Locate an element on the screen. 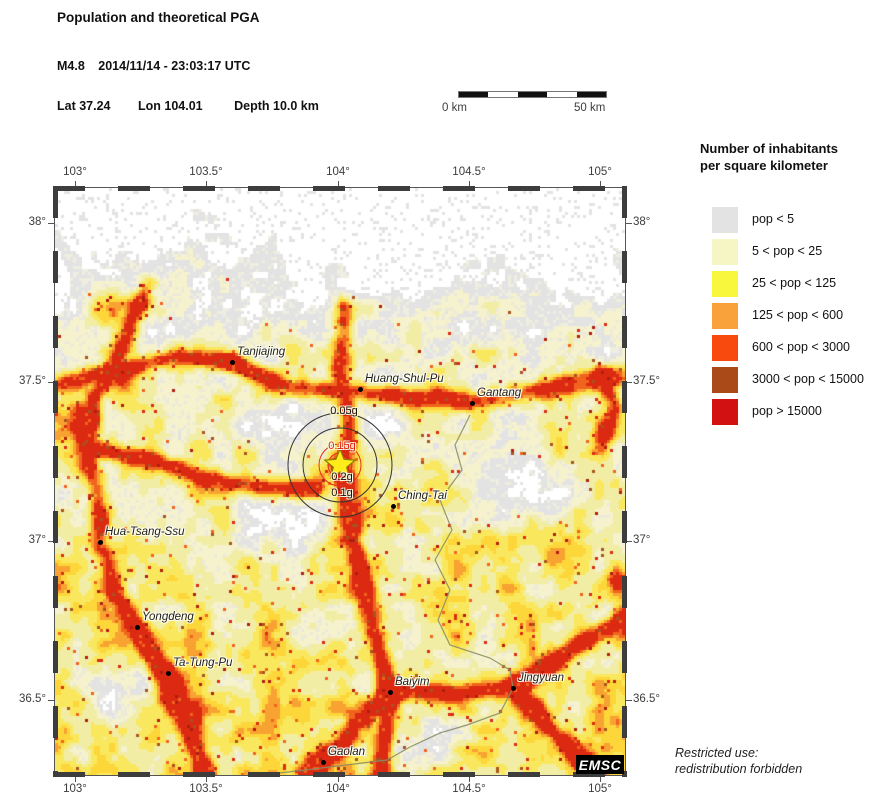 Image resolution: width=884 pixels, height=805 pixels. scale-bar is located at coordinates (532, 94).